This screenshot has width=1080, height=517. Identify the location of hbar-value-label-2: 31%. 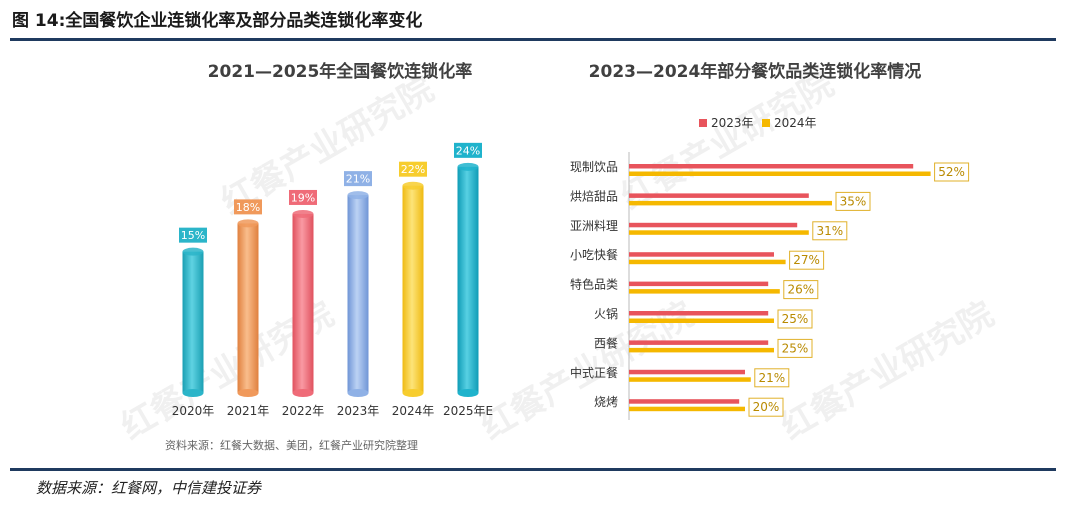
(829, 231).